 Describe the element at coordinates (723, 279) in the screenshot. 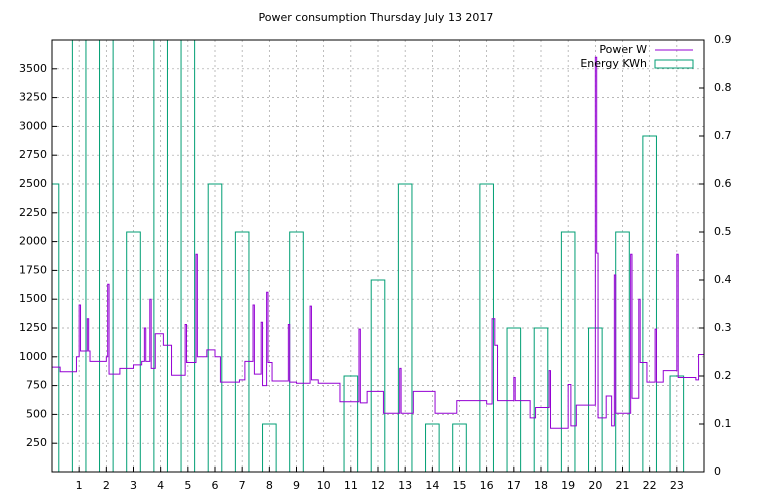

I see `y2-tick-label: 0.4` at that location.